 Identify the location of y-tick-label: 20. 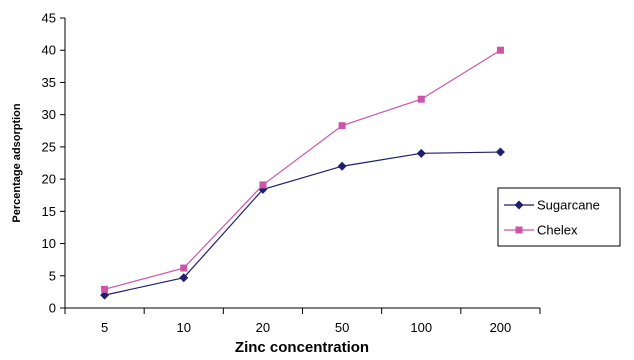
(49, 179).